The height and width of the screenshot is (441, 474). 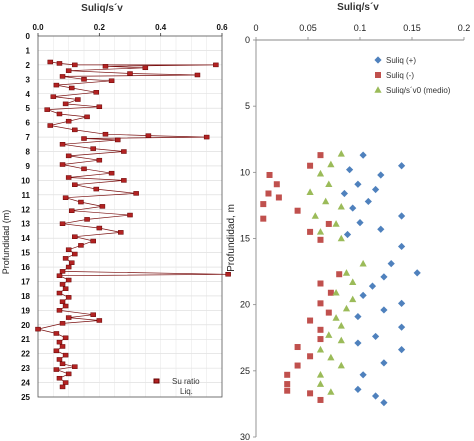 What do you see at coordinates (358, 7) in the screenshot?
I see `right-chart-title: Suliq/s´v` at bounding box center [358, 7].